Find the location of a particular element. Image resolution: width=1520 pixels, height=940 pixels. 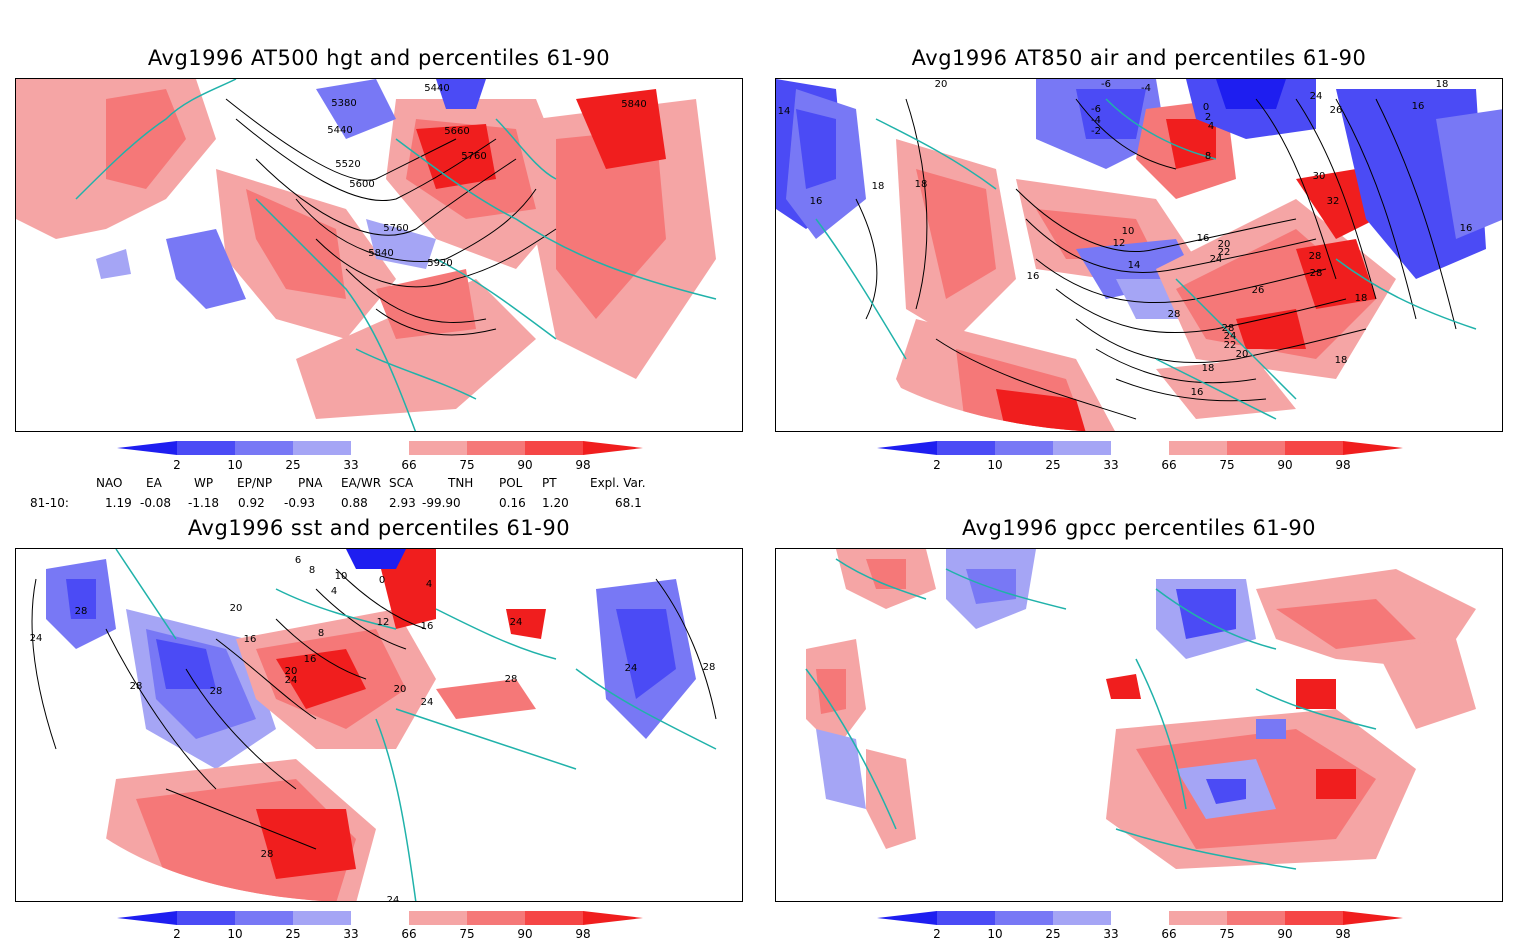

contour-label: 14 is located at coordinates (1134, 265).